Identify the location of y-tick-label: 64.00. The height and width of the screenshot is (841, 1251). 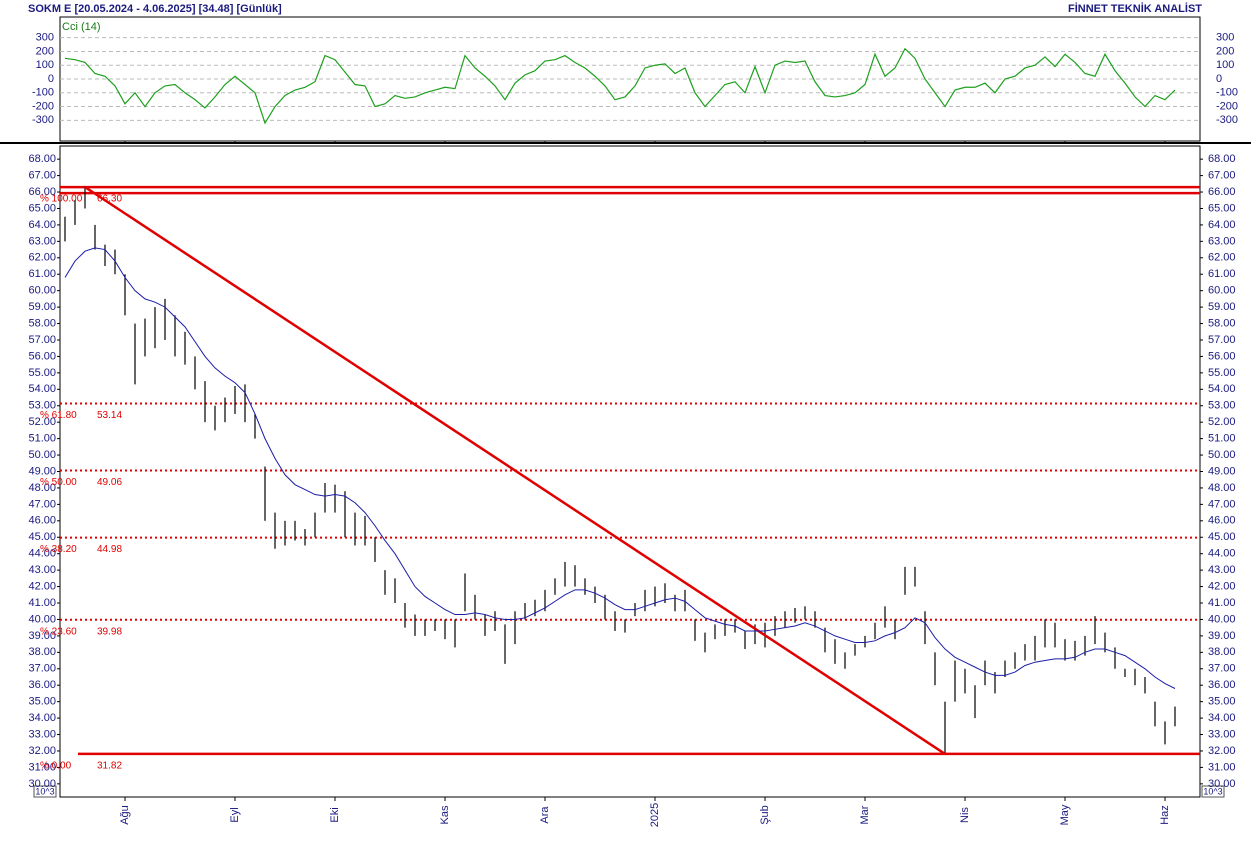
(1222, 225).